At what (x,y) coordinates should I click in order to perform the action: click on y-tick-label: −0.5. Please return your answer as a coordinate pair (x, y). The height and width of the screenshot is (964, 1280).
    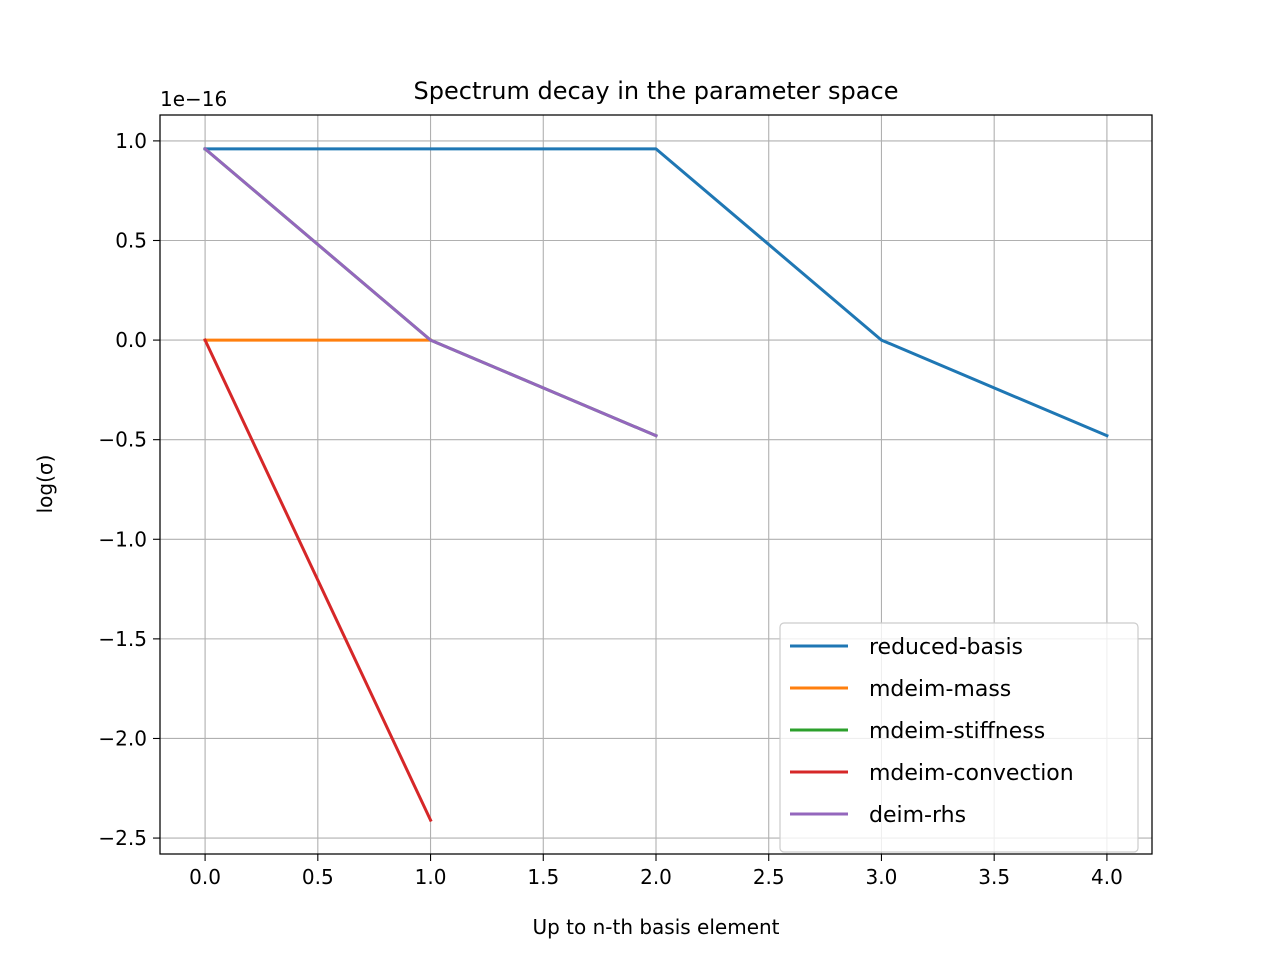
    Looking at the image, I should click on (122, 440).